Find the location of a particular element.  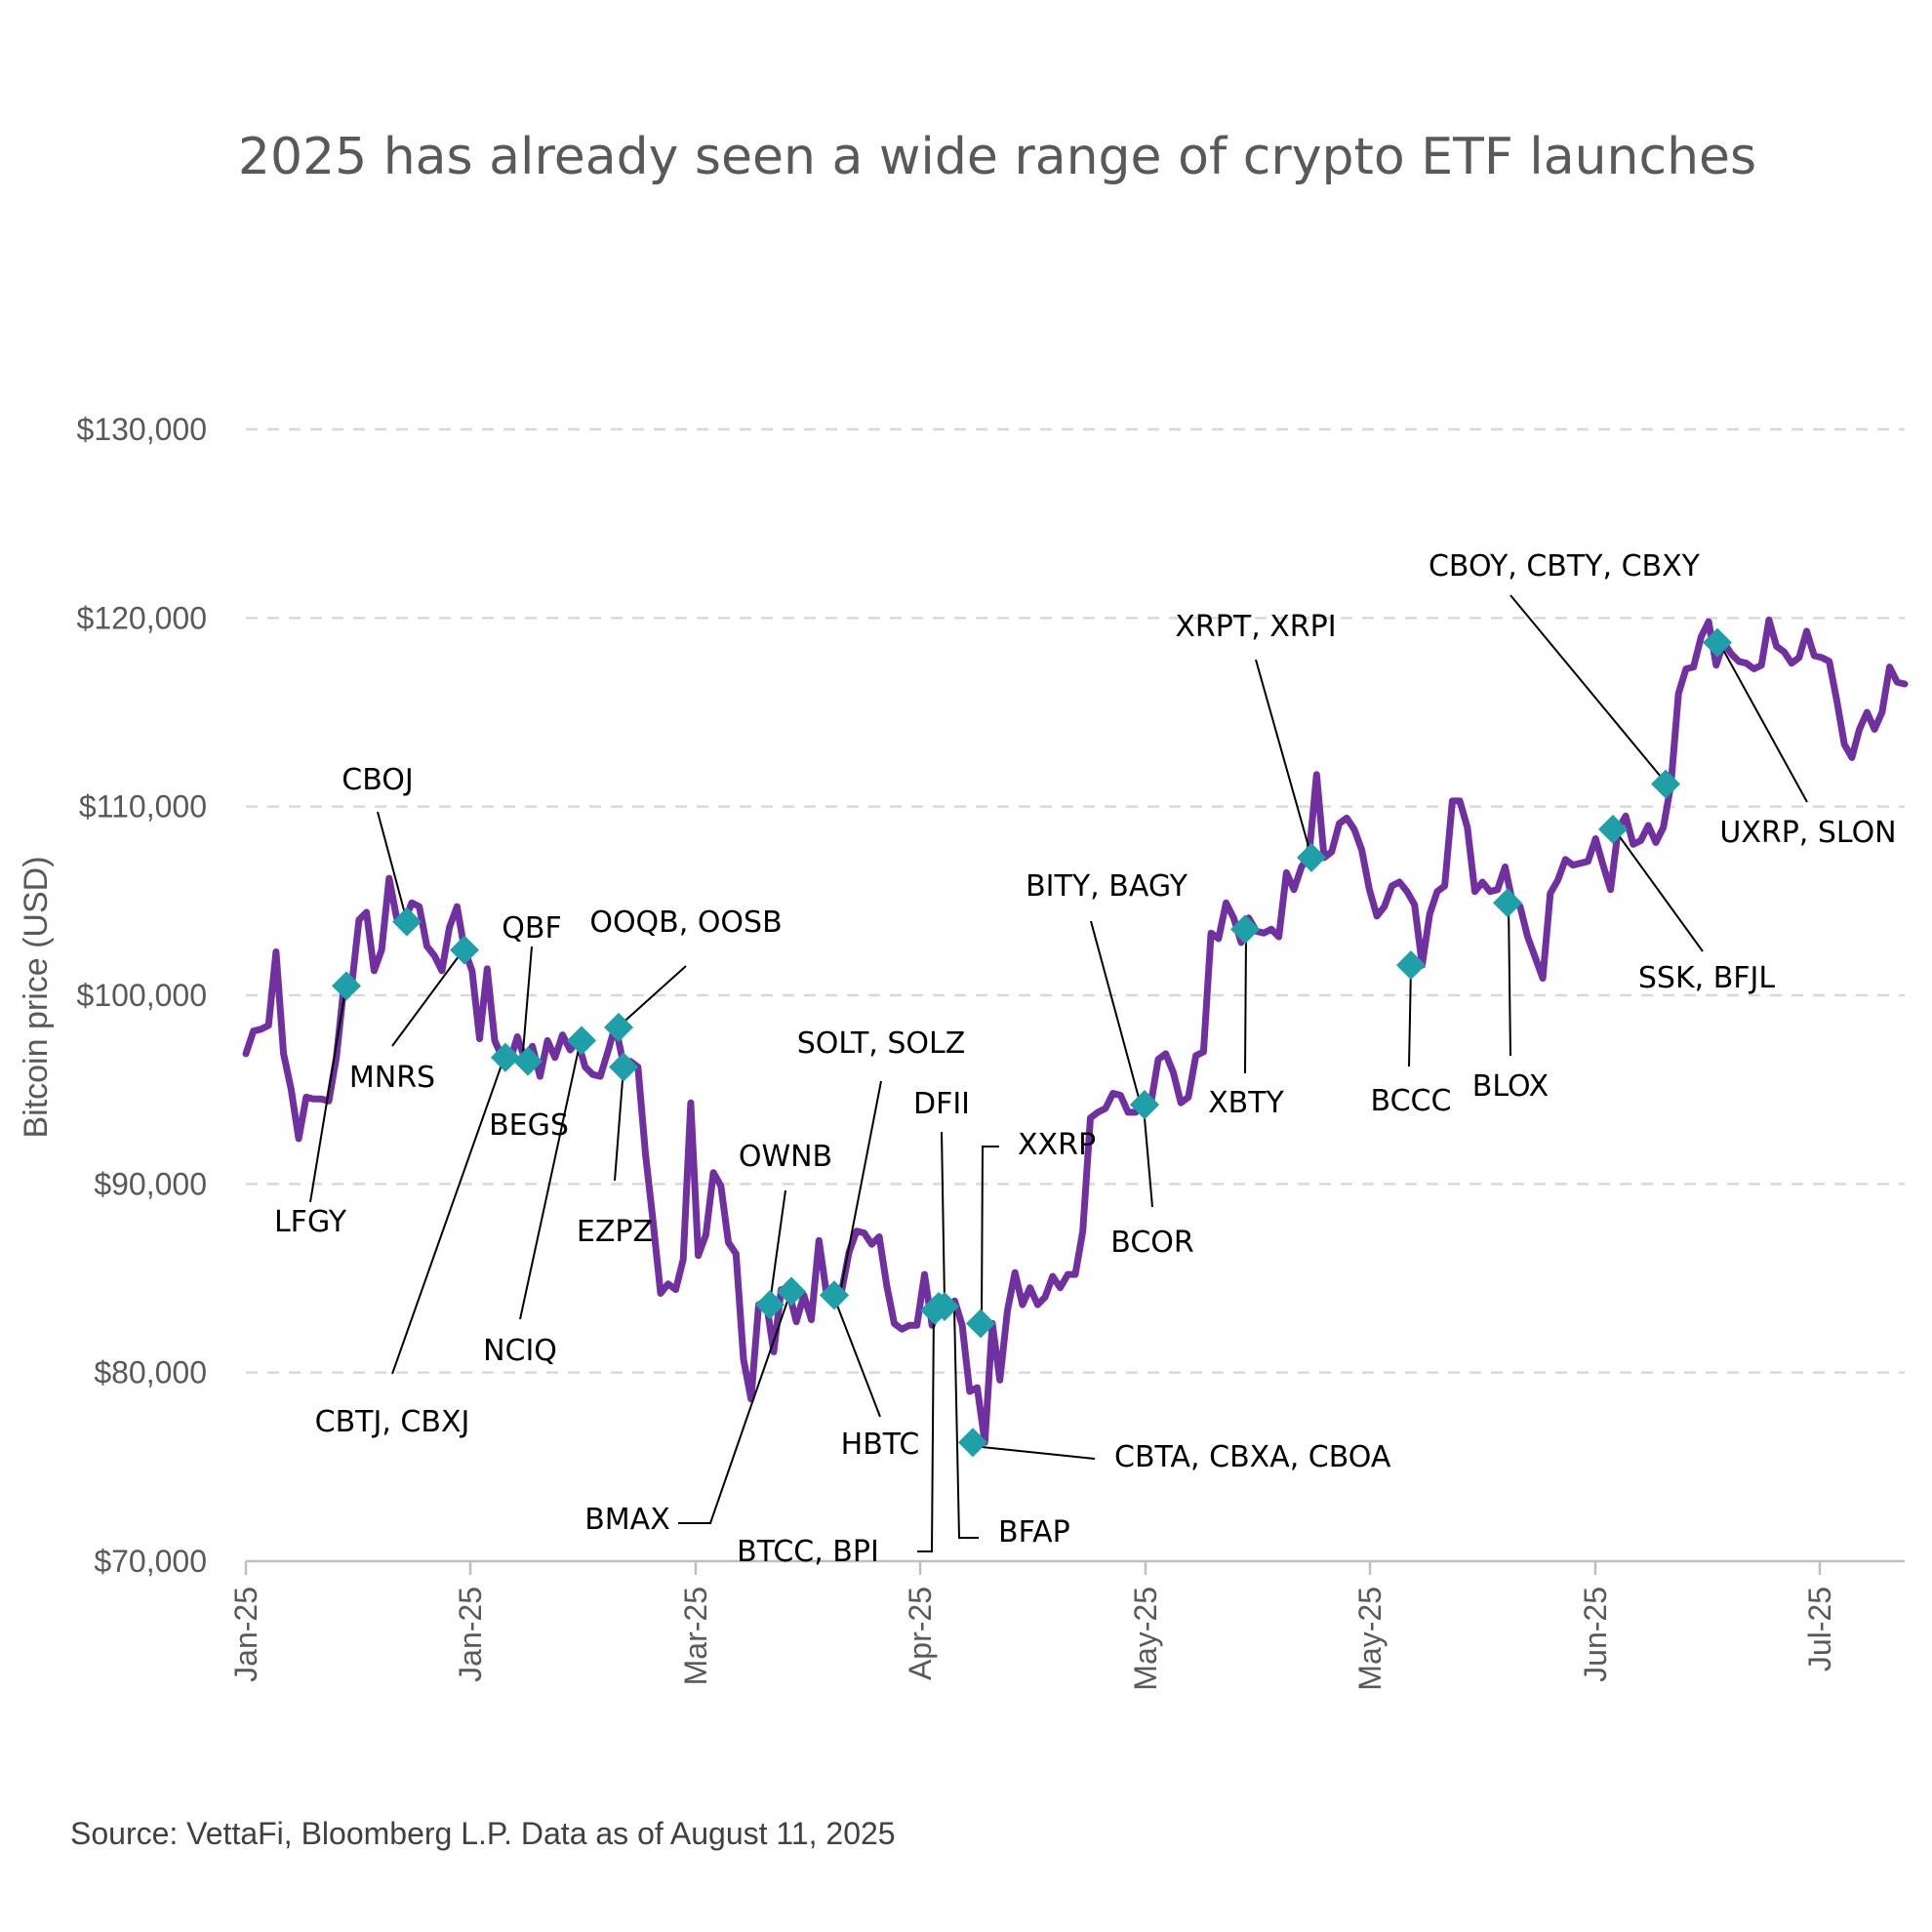

launch-label: DFII is located at coordinates (941, 1104).